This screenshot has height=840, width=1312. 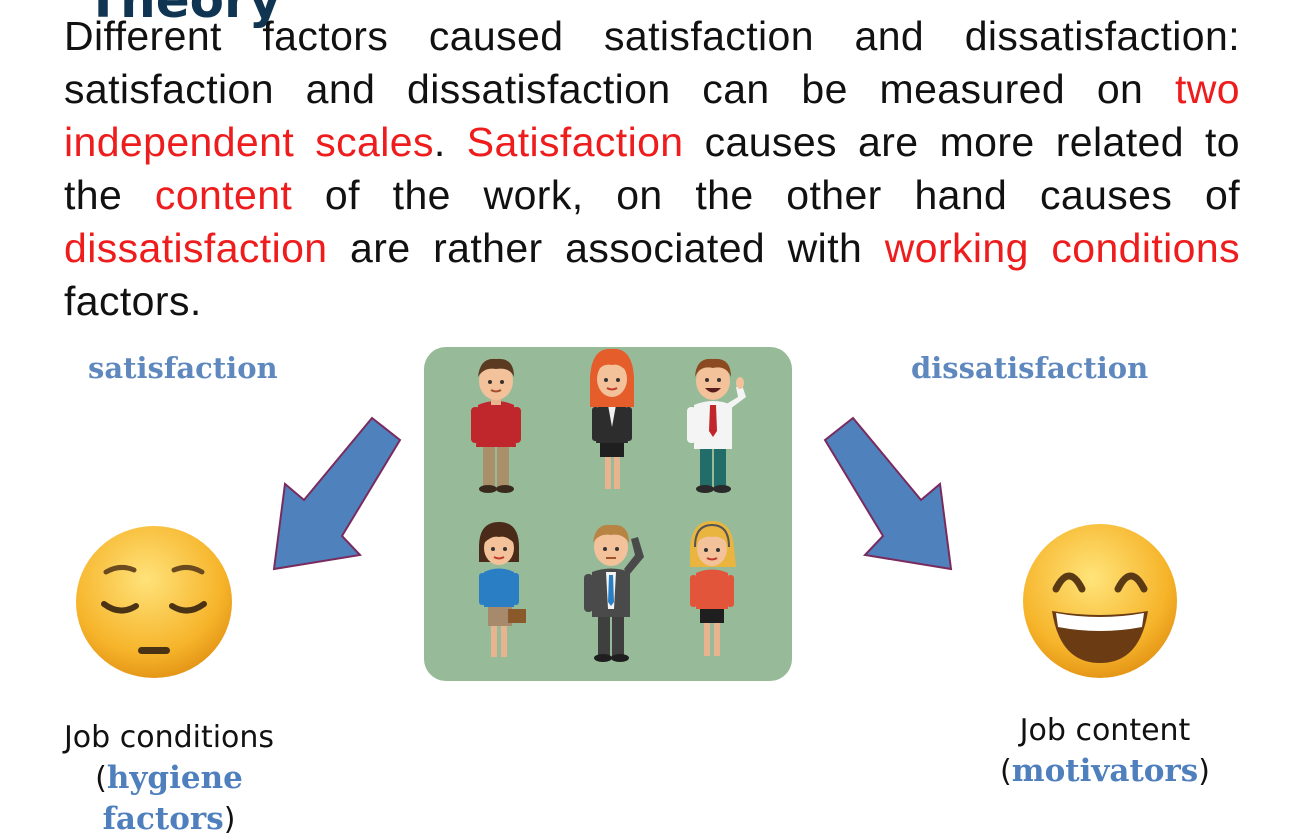 What do you see at coordinates (337, 493) in the screenshot?
I see `down-left-arrow` at bounding box center [337, 493].